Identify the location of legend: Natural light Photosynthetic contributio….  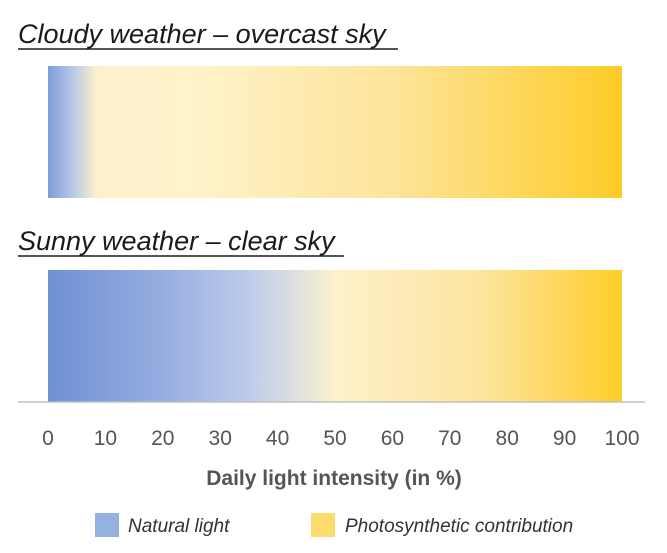
(334, 525).